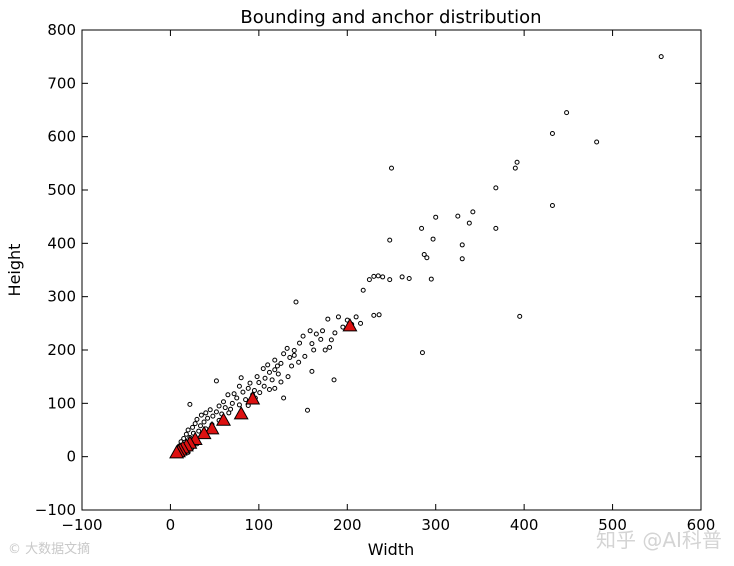  Describe the element at coordinates (390, 17) in the screenshot. I see `chart-title: Bounding and anchor distribution` at that location.